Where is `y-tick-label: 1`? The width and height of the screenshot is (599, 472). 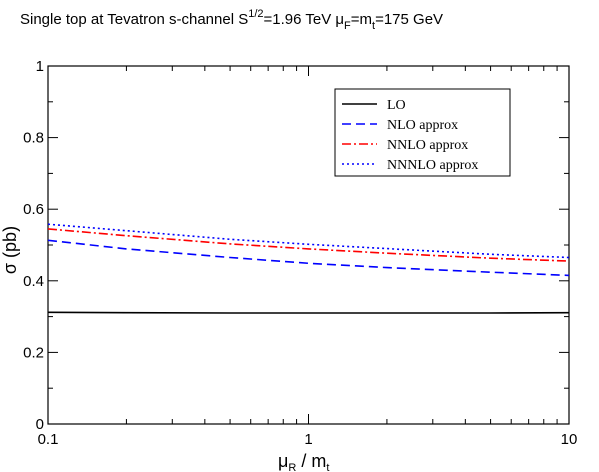
y-tick-label: 1 is located at coordinates (40, 66).